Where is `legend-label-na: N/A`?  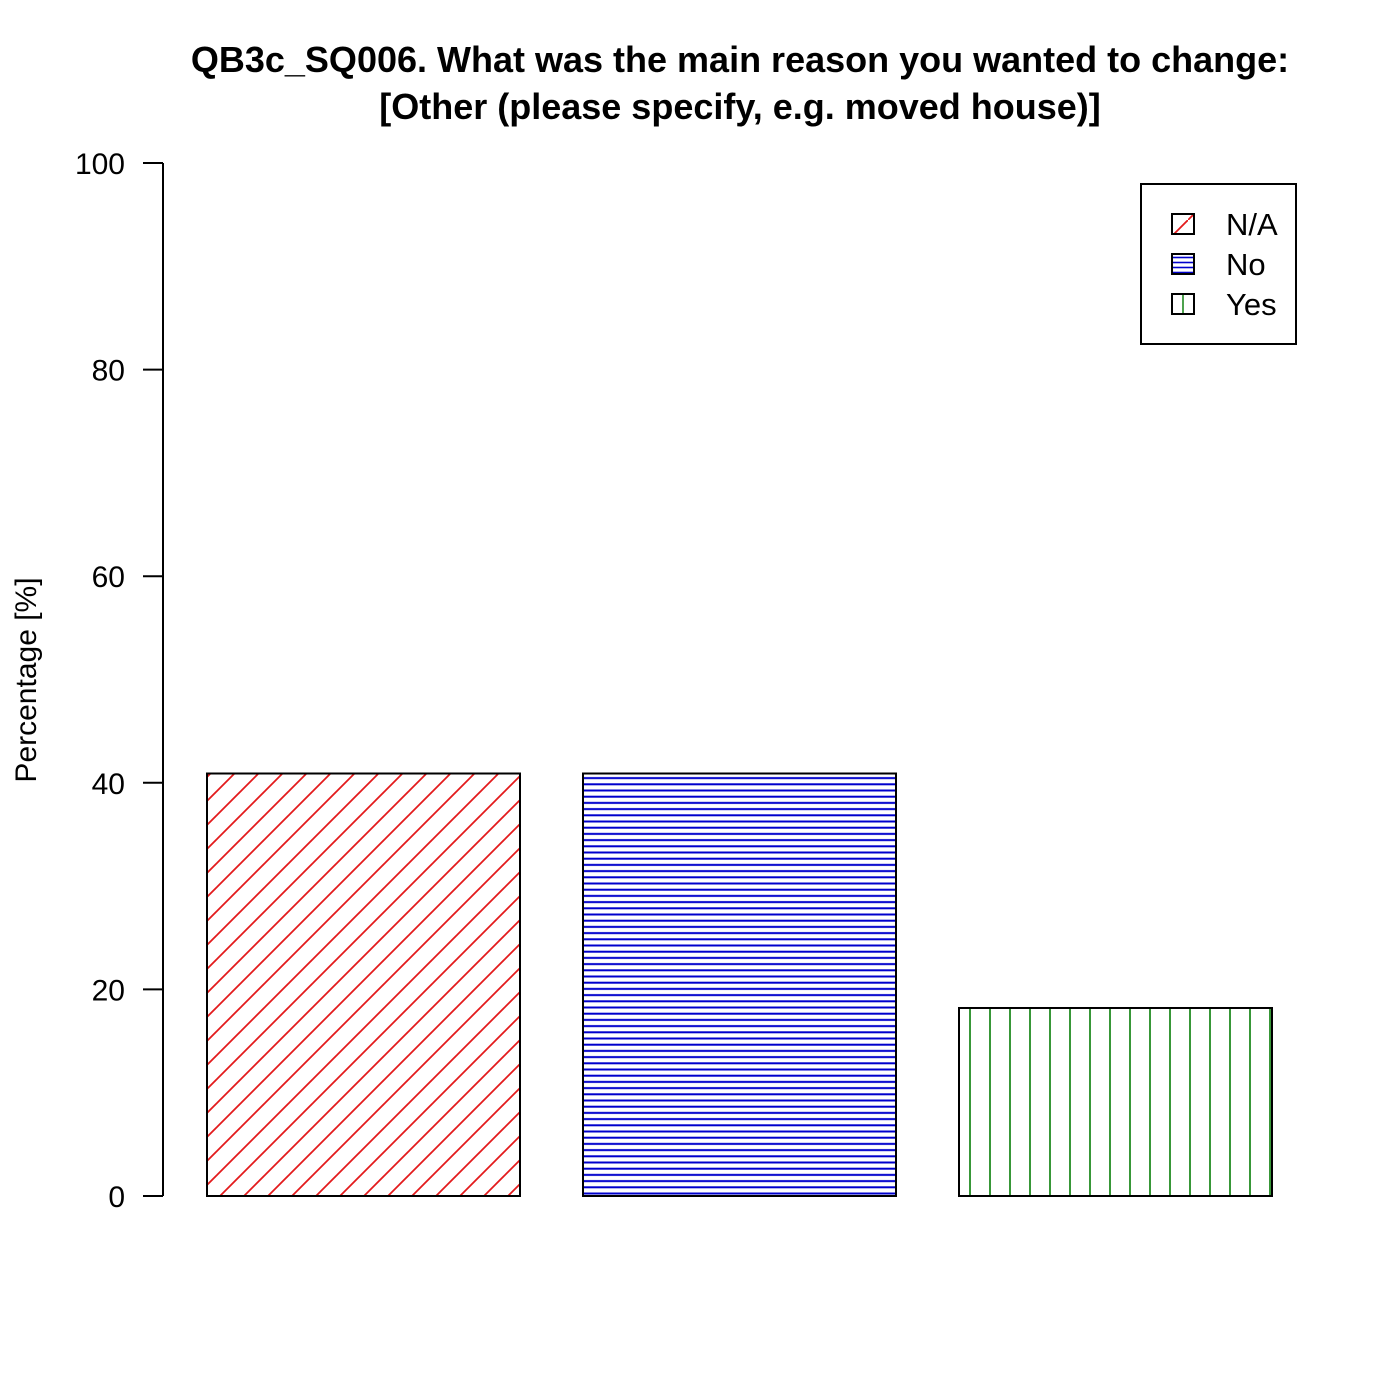 legend-label-na: N/A is located at coordinates (1252, 224).